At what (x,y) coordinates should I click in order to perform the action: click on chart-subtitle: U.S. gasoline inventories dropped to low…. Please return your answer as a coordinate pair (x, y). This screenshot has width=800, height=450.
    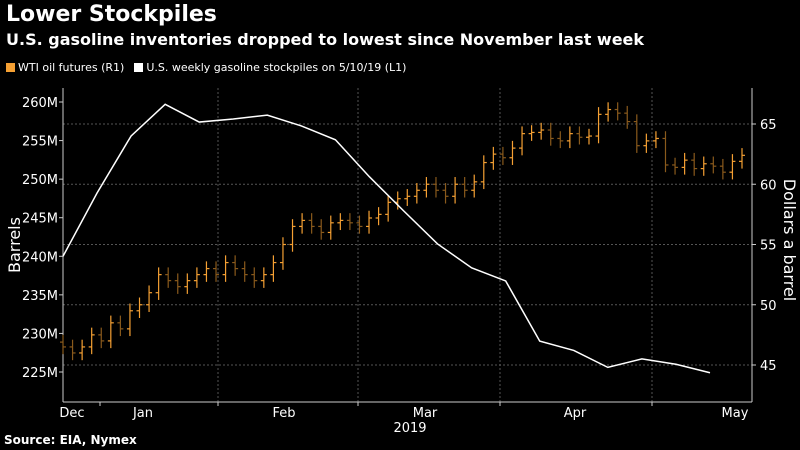
    Looking at the image, I should click on (325, 39).